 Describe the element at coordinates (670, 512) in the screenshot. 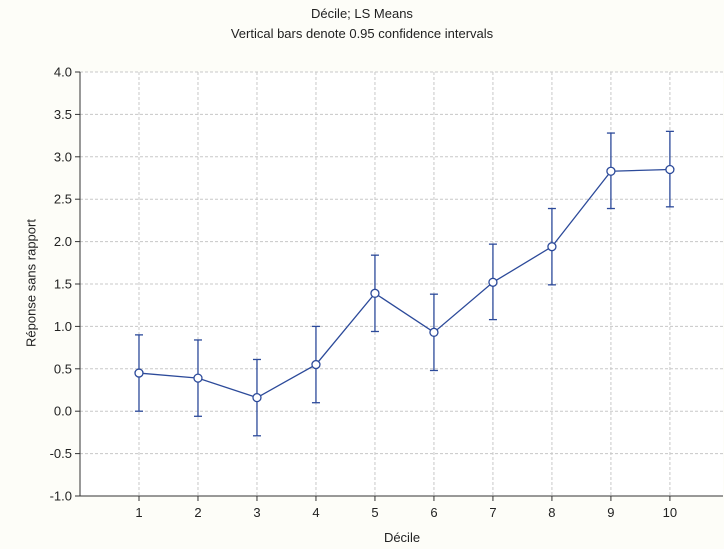

I see `x-tick-label: 10` at that location.